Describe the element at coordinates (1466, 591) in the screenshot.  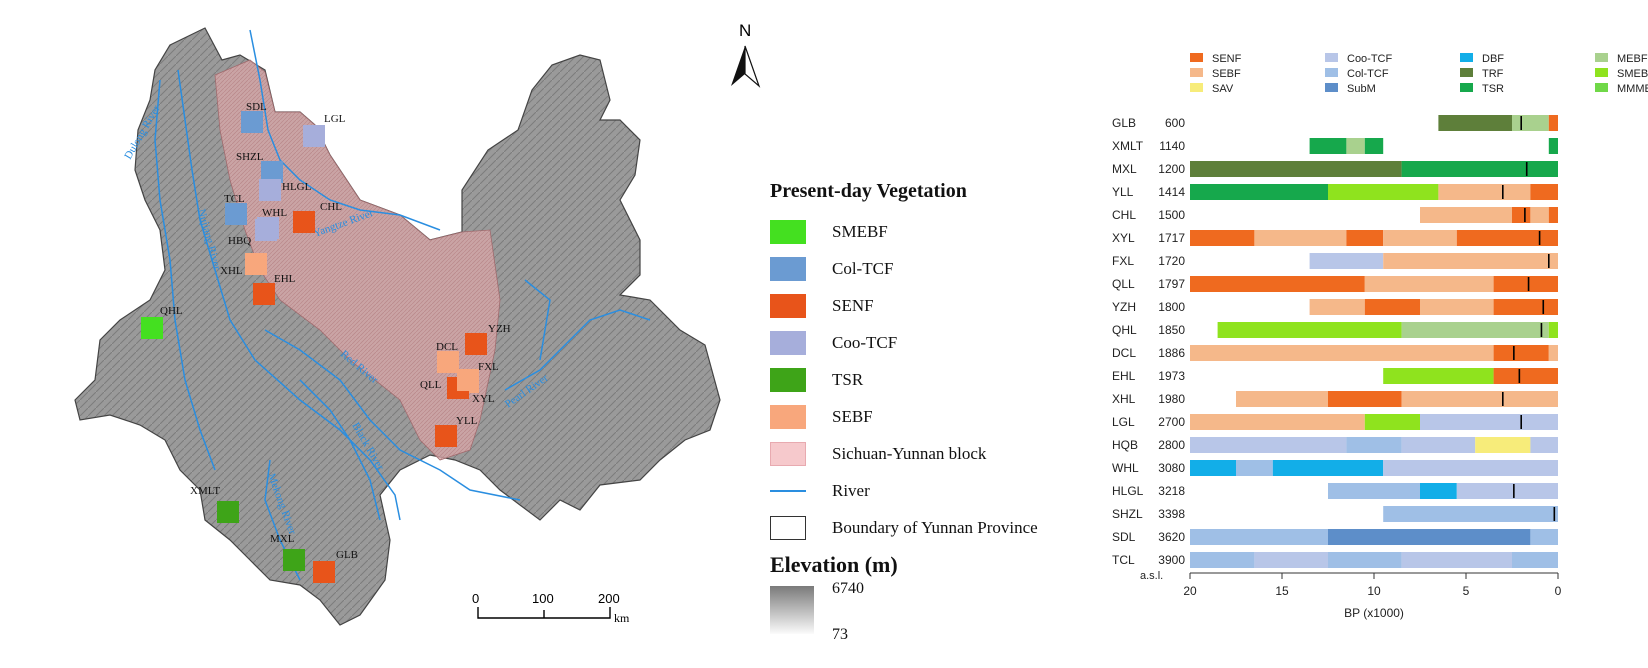
I see `x-tick-label: 5` at that location.